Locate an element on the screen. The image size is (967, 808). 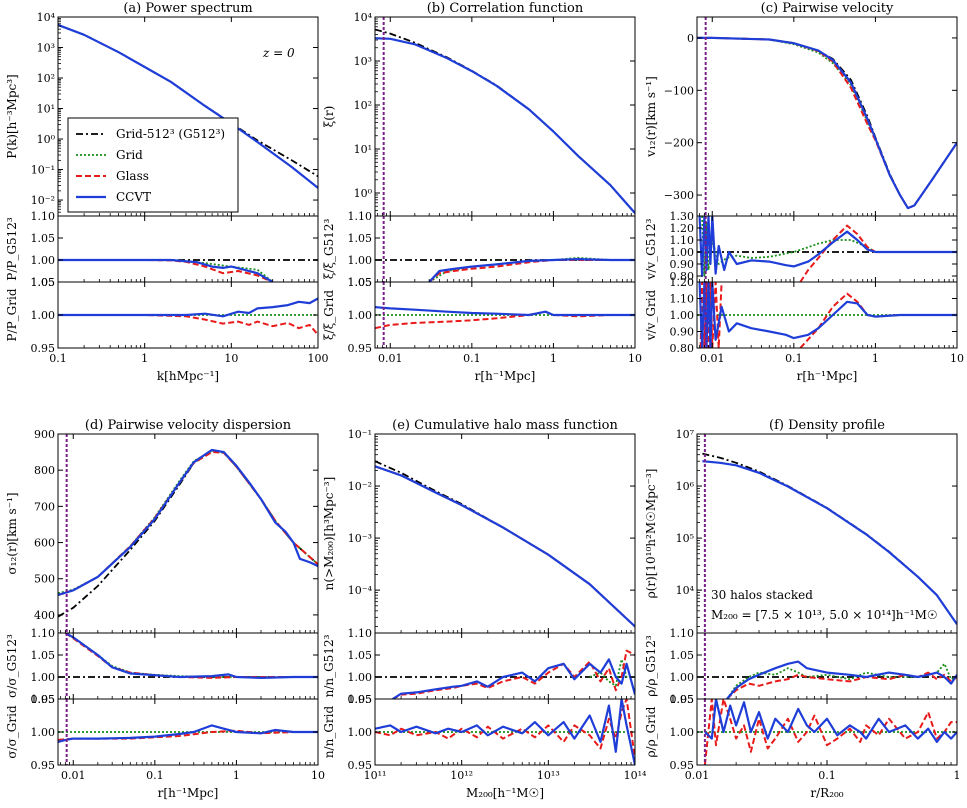
y-tick-label: 10⁻¹ is located at coordinates (360, 434).